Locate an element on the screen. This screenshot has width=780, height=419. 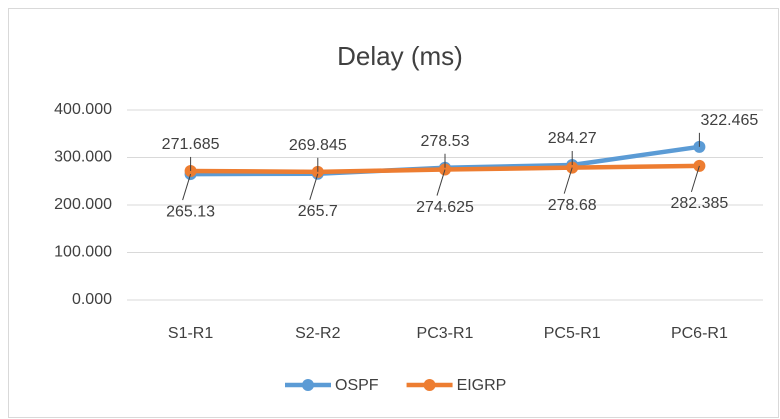
data-label: 265.7 is located at coordinates (318, 211).